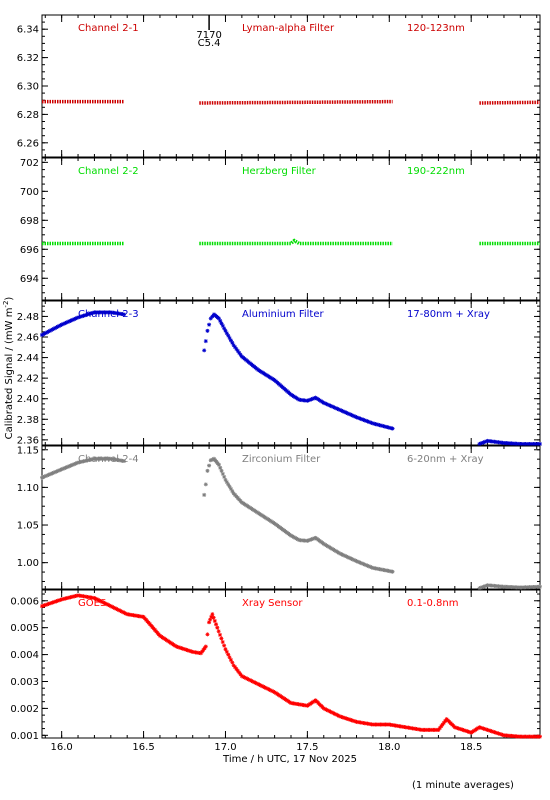 The height and width of the screenshot is (800, 550). Describe the element at coordinates (28, 115) in the screenshot. I see `y-tick-label: 6.28` at that location.